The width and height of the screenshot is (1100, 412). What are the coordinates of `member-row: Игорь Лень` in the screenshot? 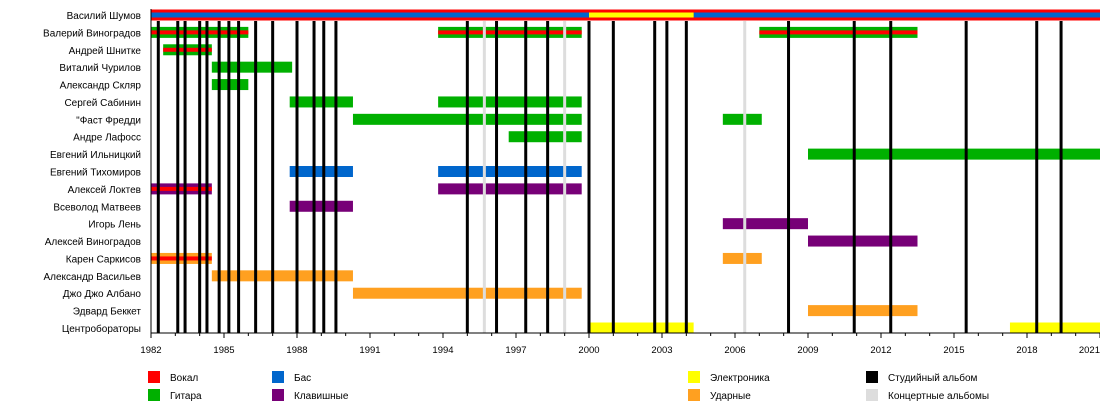 It's located at (448, 224).